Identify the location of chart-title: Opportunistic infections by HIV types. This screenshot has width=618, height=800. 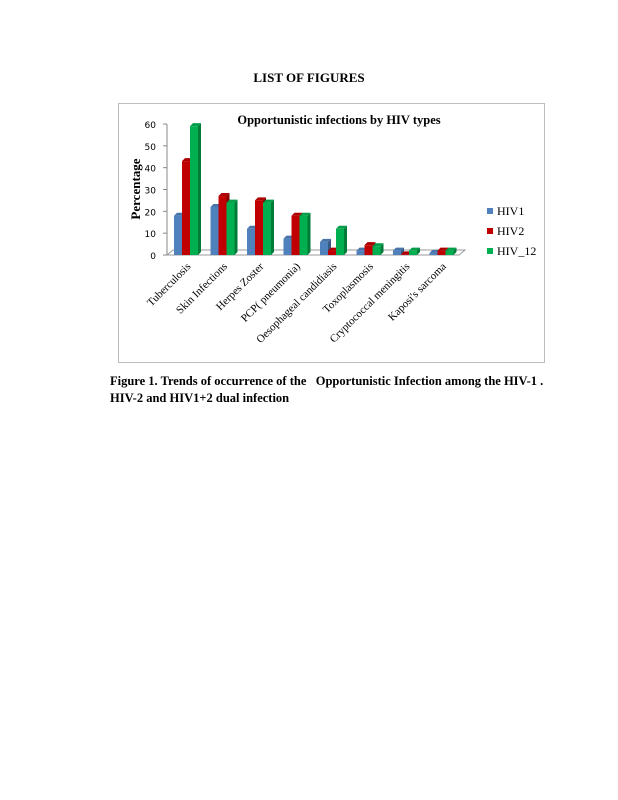
(338, 120).